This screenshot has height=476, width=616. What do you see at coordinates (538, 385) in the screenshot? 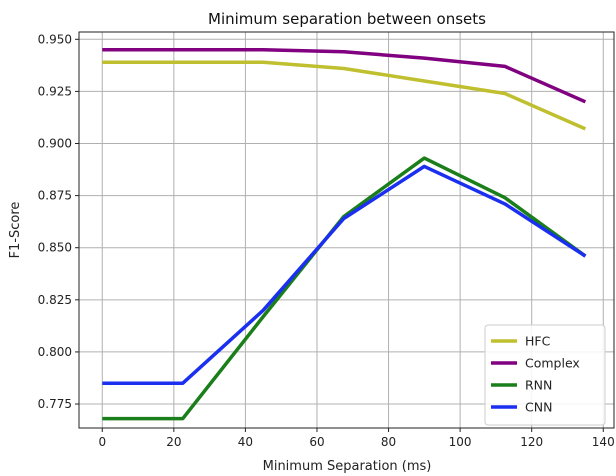
I see `legend-label: RNN` at bounding box center [538, 385].